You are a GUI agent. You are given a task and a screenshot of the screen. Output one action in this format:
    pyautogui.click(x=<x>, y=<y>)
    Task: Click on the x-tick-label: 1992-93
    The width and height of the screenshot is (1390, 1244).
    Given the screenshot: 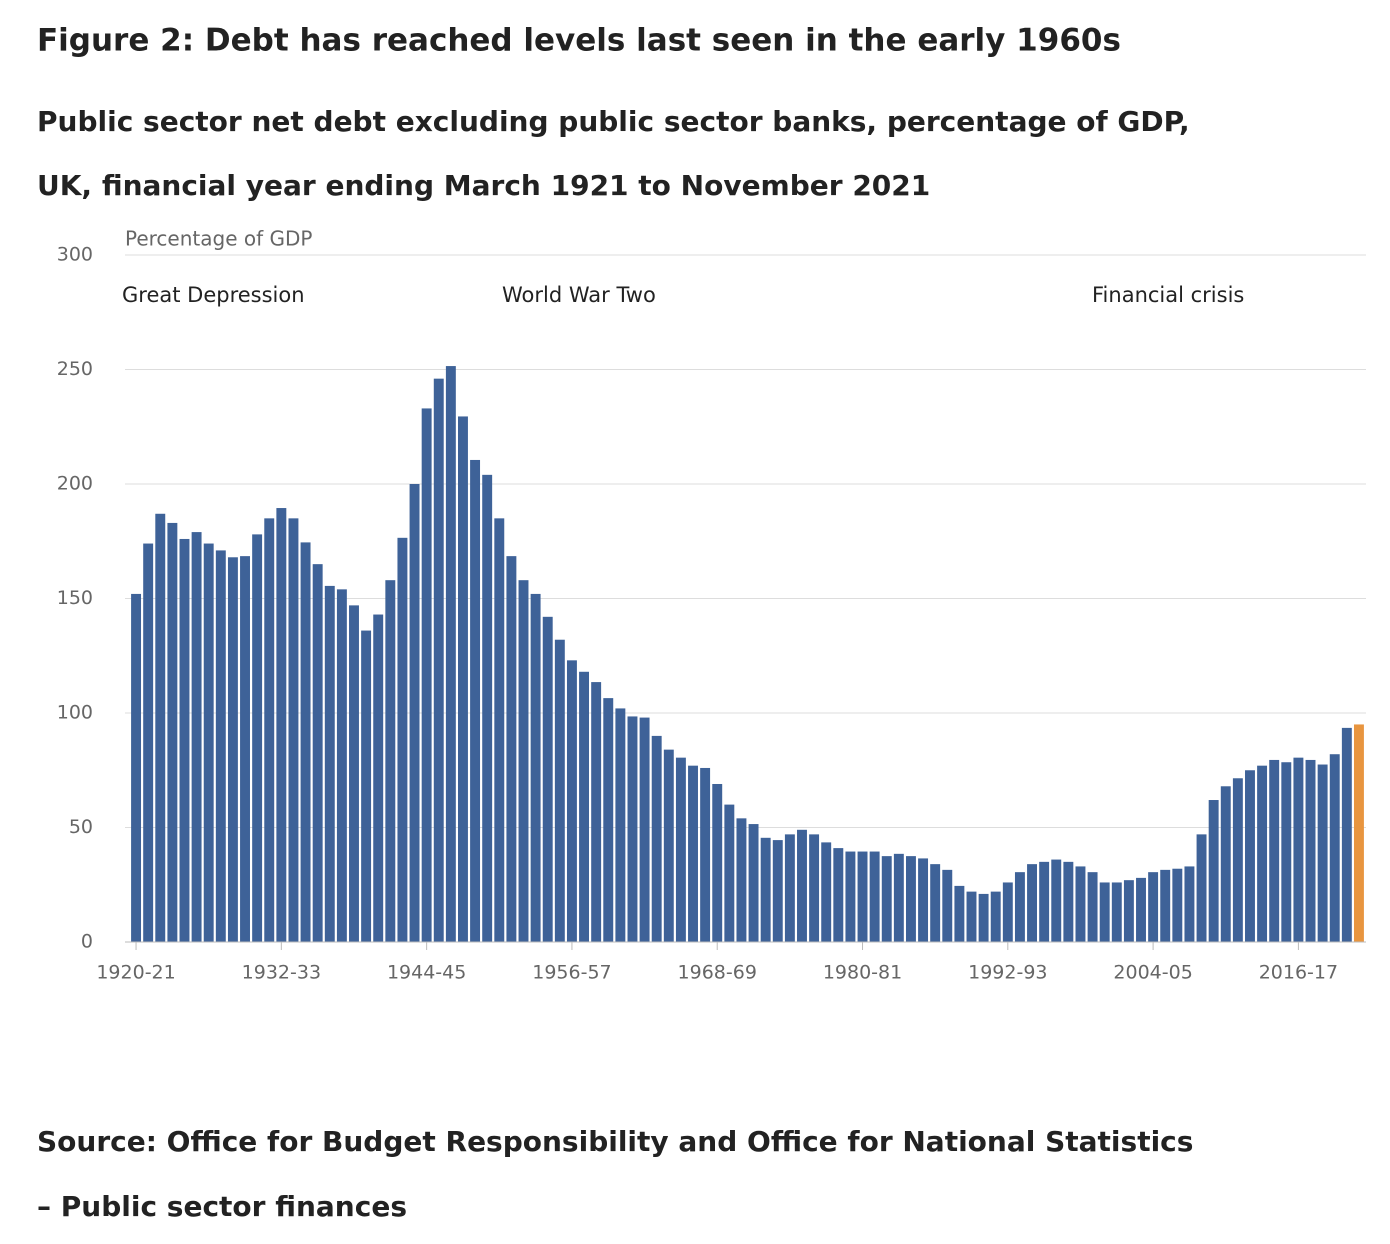 What is the action you would take?
    pyautogui.click(x=1007, y=973)
    